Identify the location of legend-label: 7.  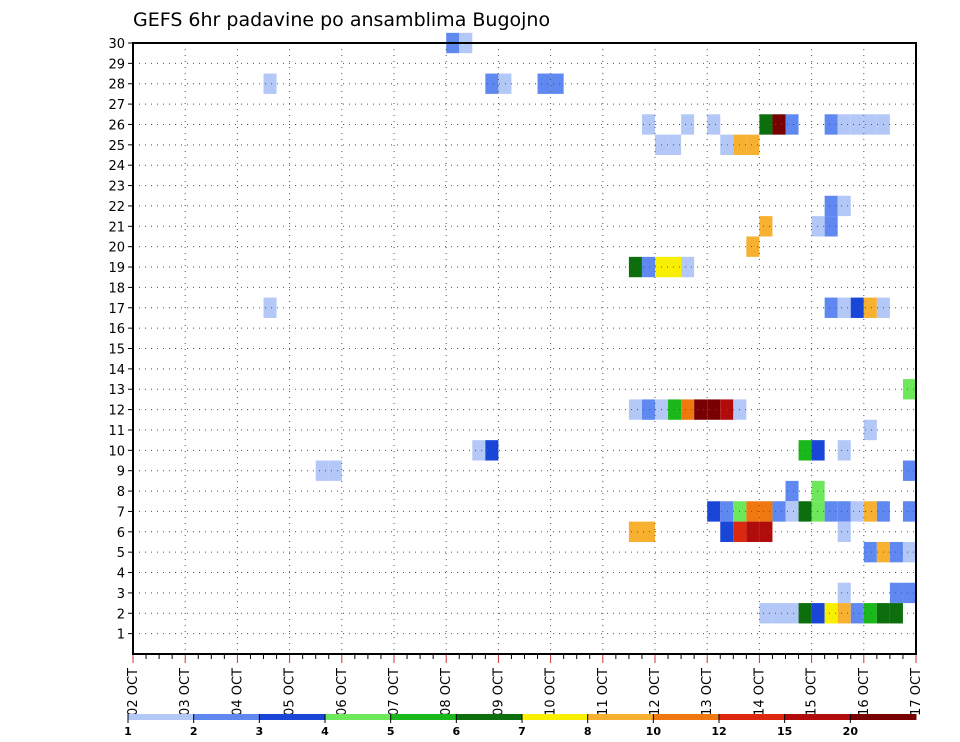
(522, 731).